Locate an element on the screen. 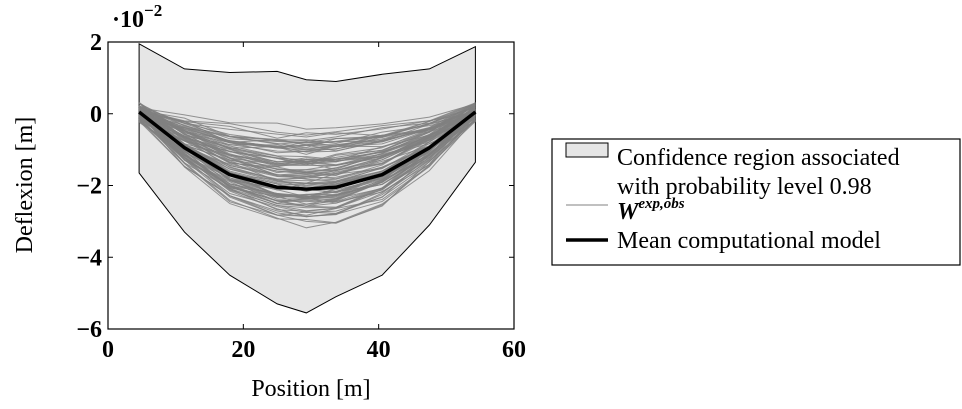 The image size is (962, 409). x-tick-label: 60 is located at coordinates (514, 350).